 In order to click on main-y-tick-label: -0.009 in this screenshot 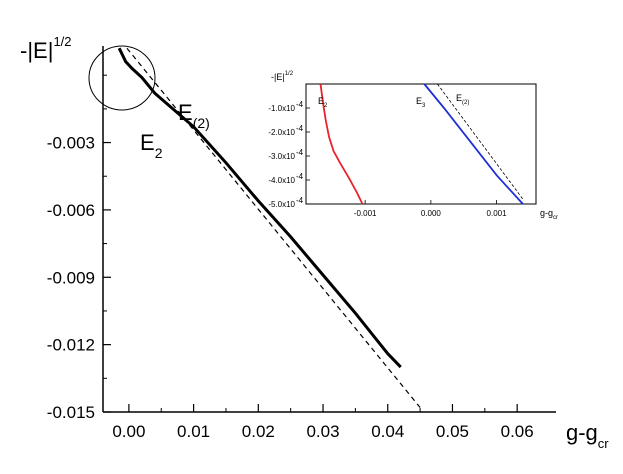, I will do `click(71, 277)`.